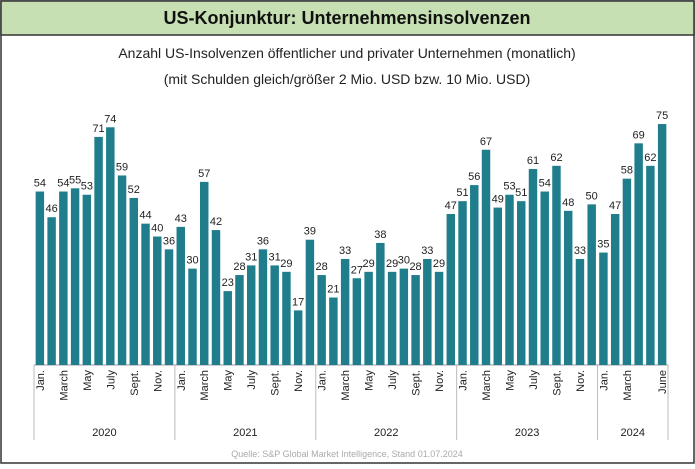 Image resolution: width=695 pixels, height=469 pixels. Describe the element at coordinates (251, 257) in the screenshot. I see `value-label: 31` at that location.